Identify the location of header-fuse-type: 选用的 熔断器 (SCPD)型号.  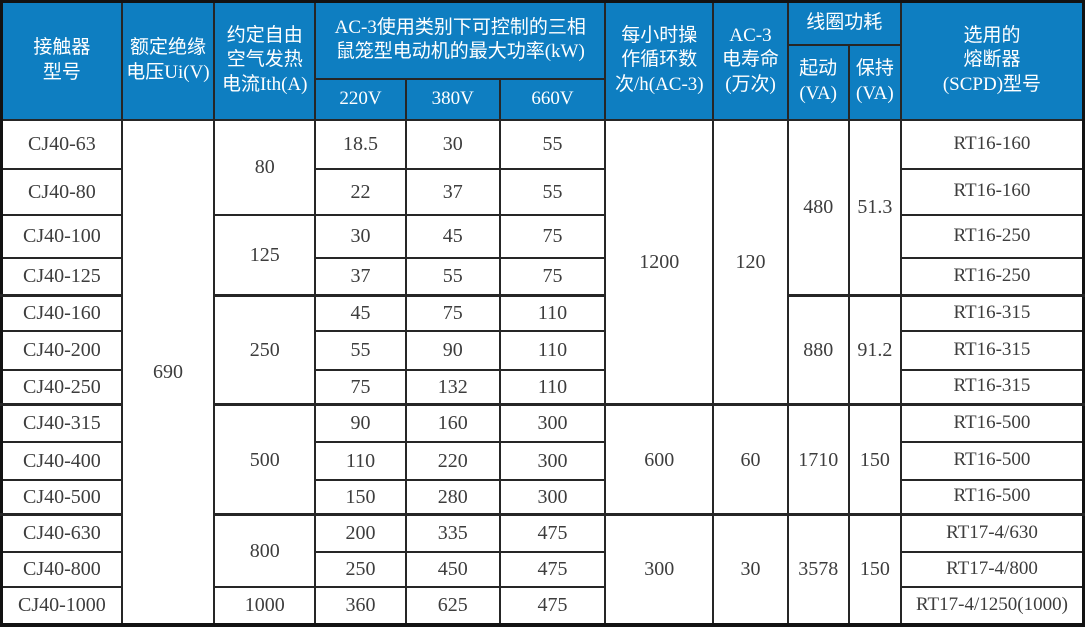
(992, 60).